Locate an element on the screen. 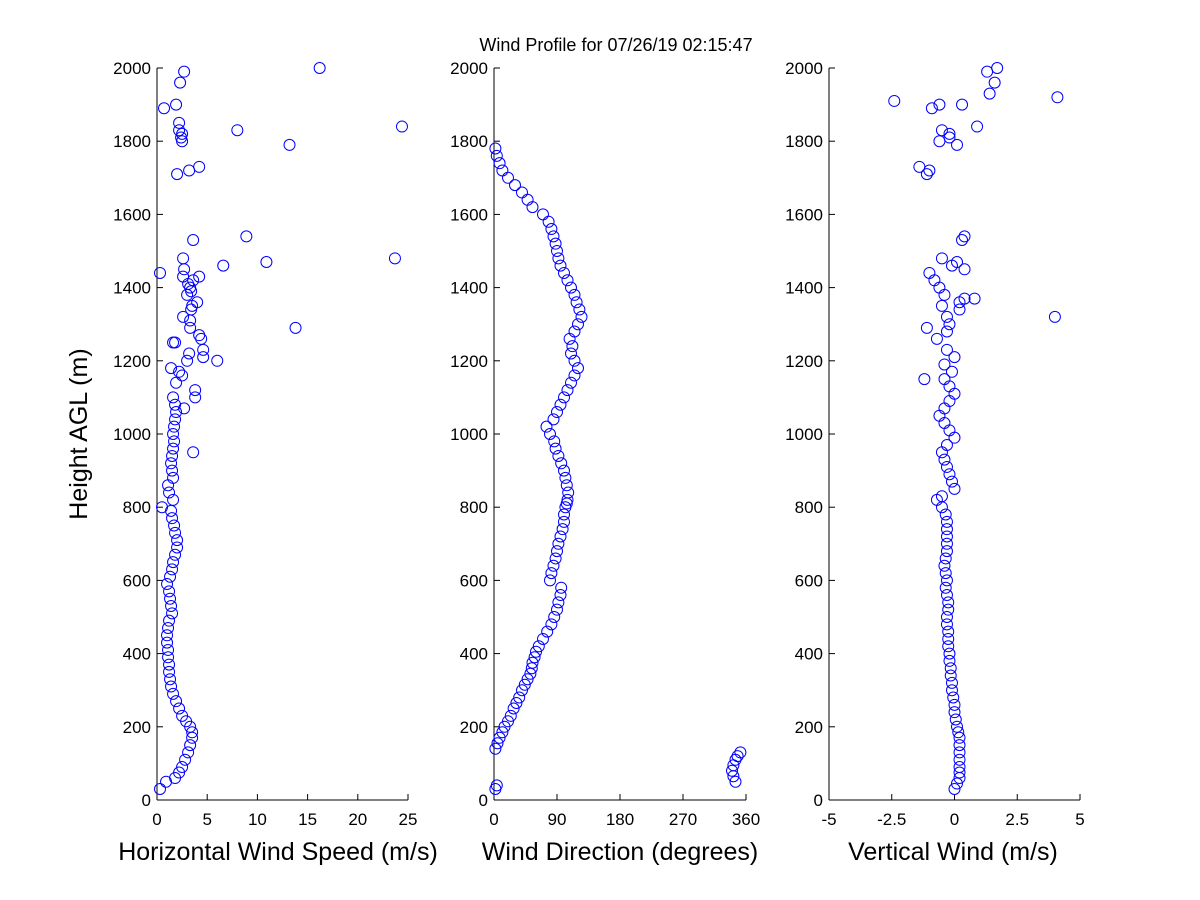 The height and width of the screenshot is (900, 1200). x-tick-label: 90 is located at coordinates (557, 819).